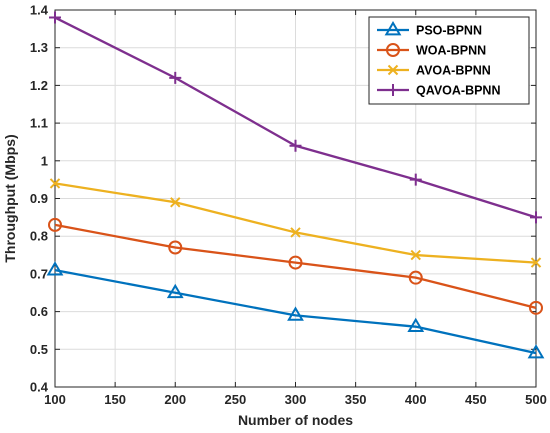 Image resolution: width=550 pixels, height=433 pixels. I want to click on x-tick-label: 250, so click(236, 399).